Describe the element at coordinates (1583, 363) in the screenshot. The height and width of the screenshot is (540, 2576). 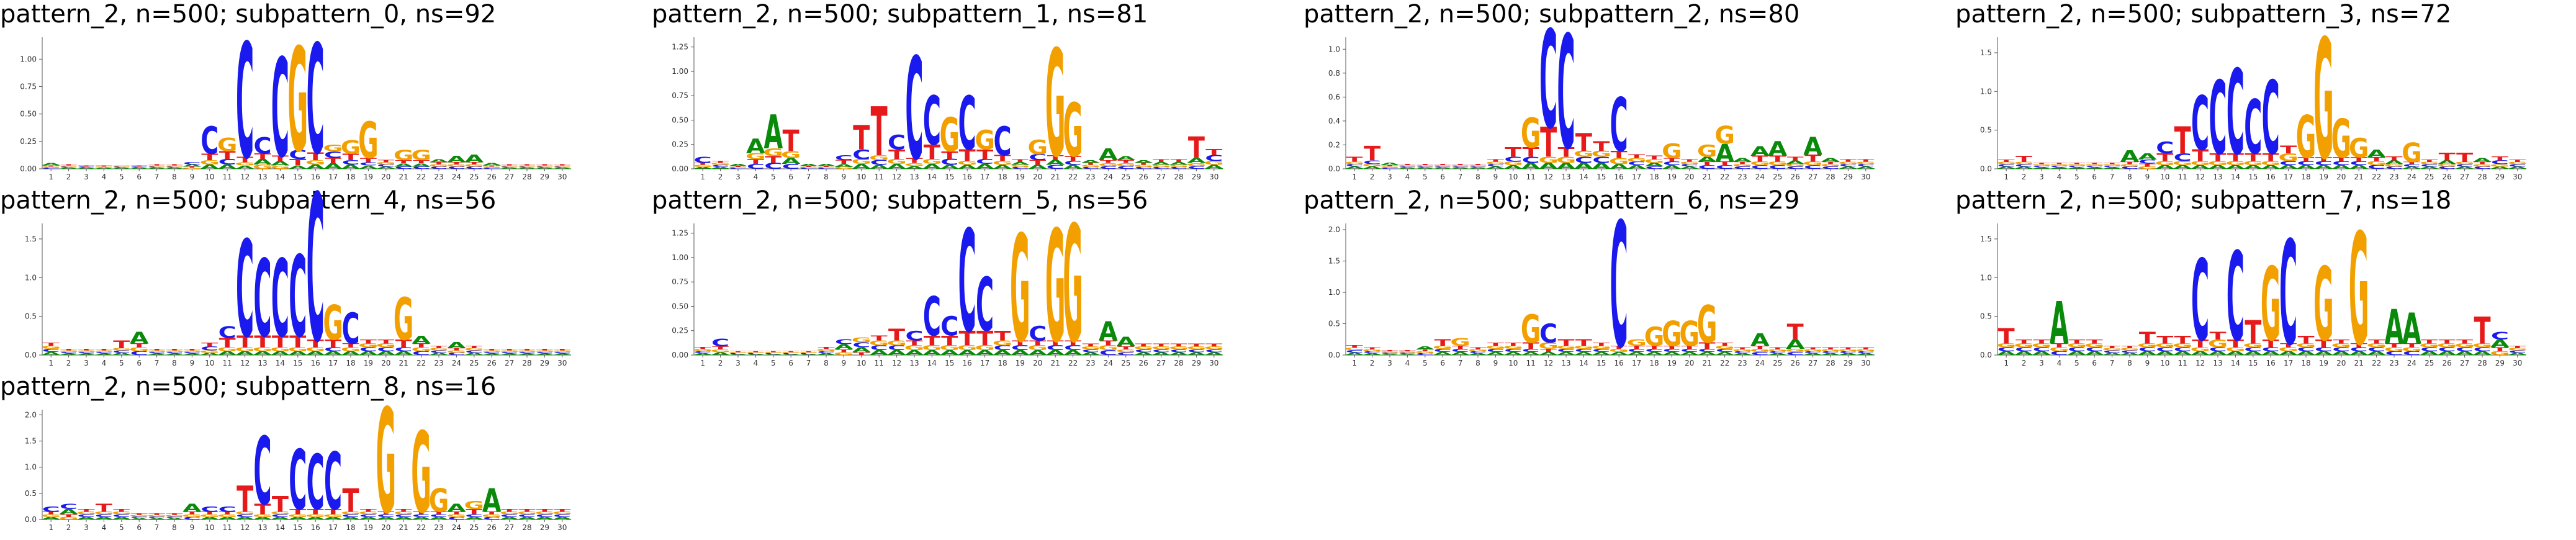
I see `x-tick-label: 14` at that location.